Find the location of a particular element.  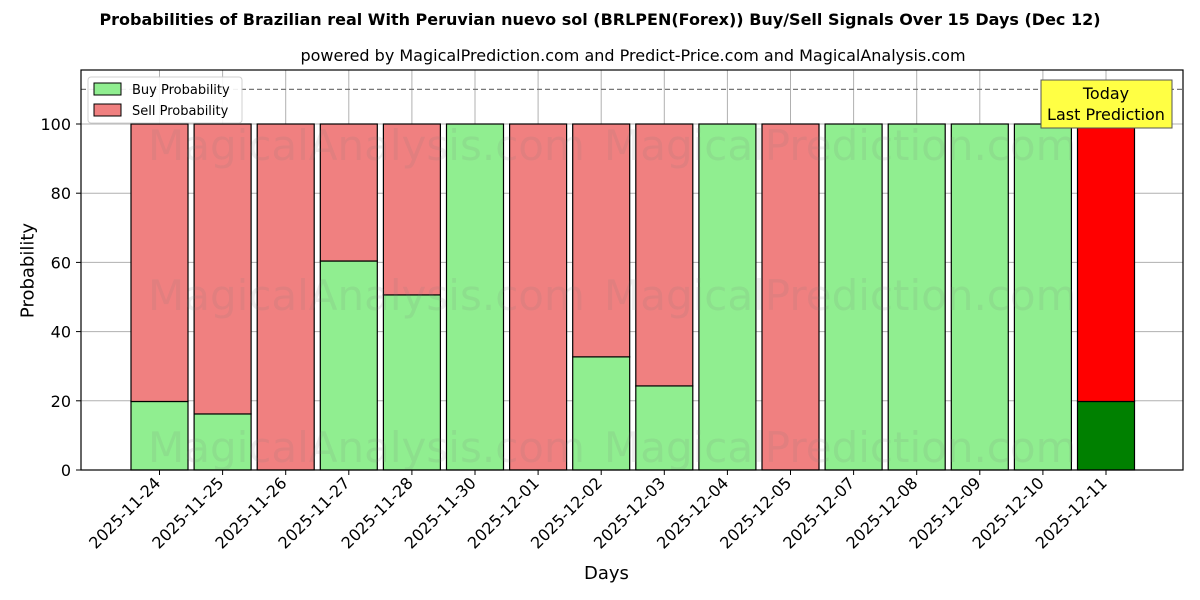

y-tick-label: 40 is located at coordinates (61, 332).